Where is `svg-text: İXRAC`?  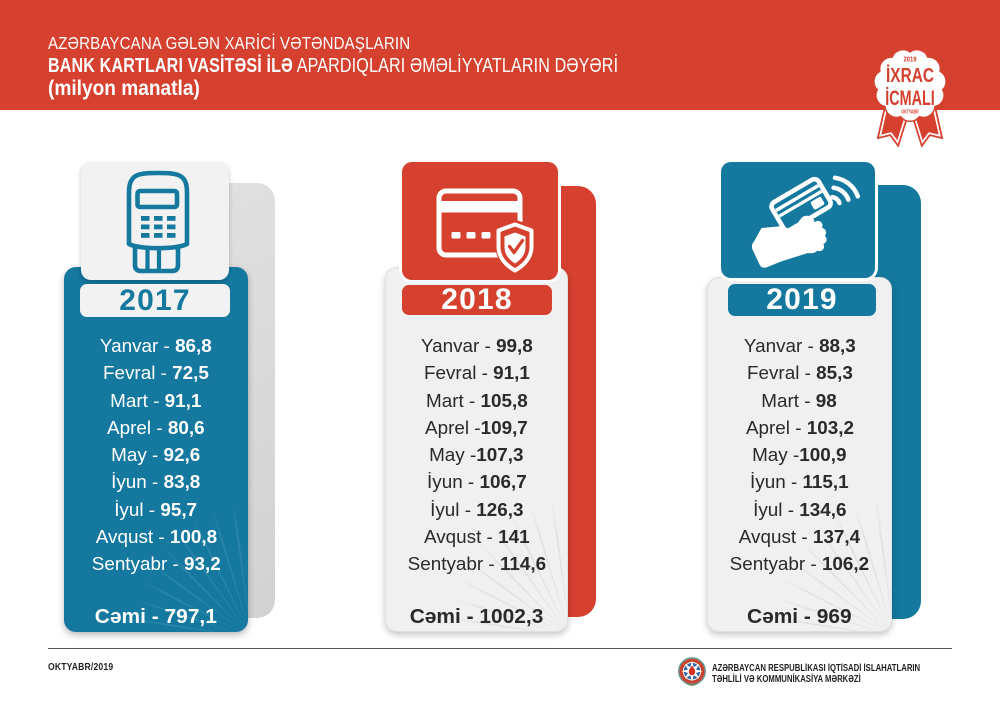 svg-text: İXRAC is located at coordinates (910, 75).